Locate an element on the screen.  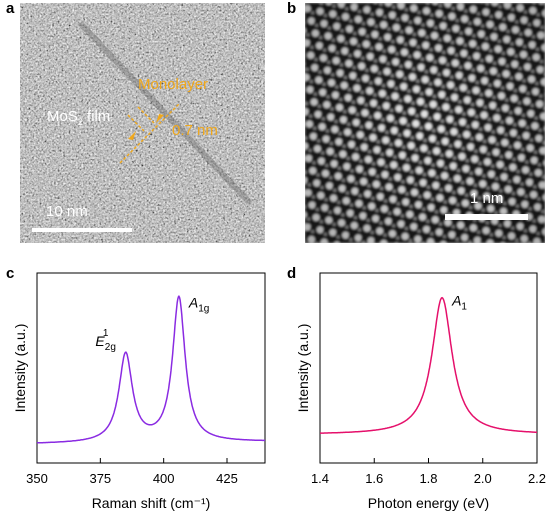
x-tick-label-d-3: 2.0 is located at coordinates (483, 478).